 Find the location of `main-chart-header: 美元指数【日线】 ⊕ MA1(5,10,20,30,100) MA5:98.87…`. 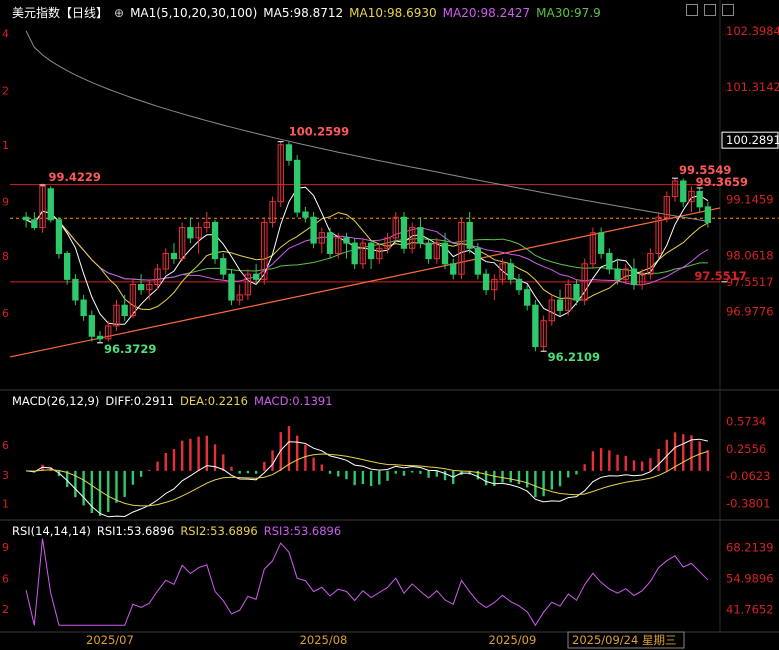

main-chart-header: 美元指数【日线】 ⊕ MA1(5,10,20,30,100) MA5:98.87… is located at coordinates (306, 12).